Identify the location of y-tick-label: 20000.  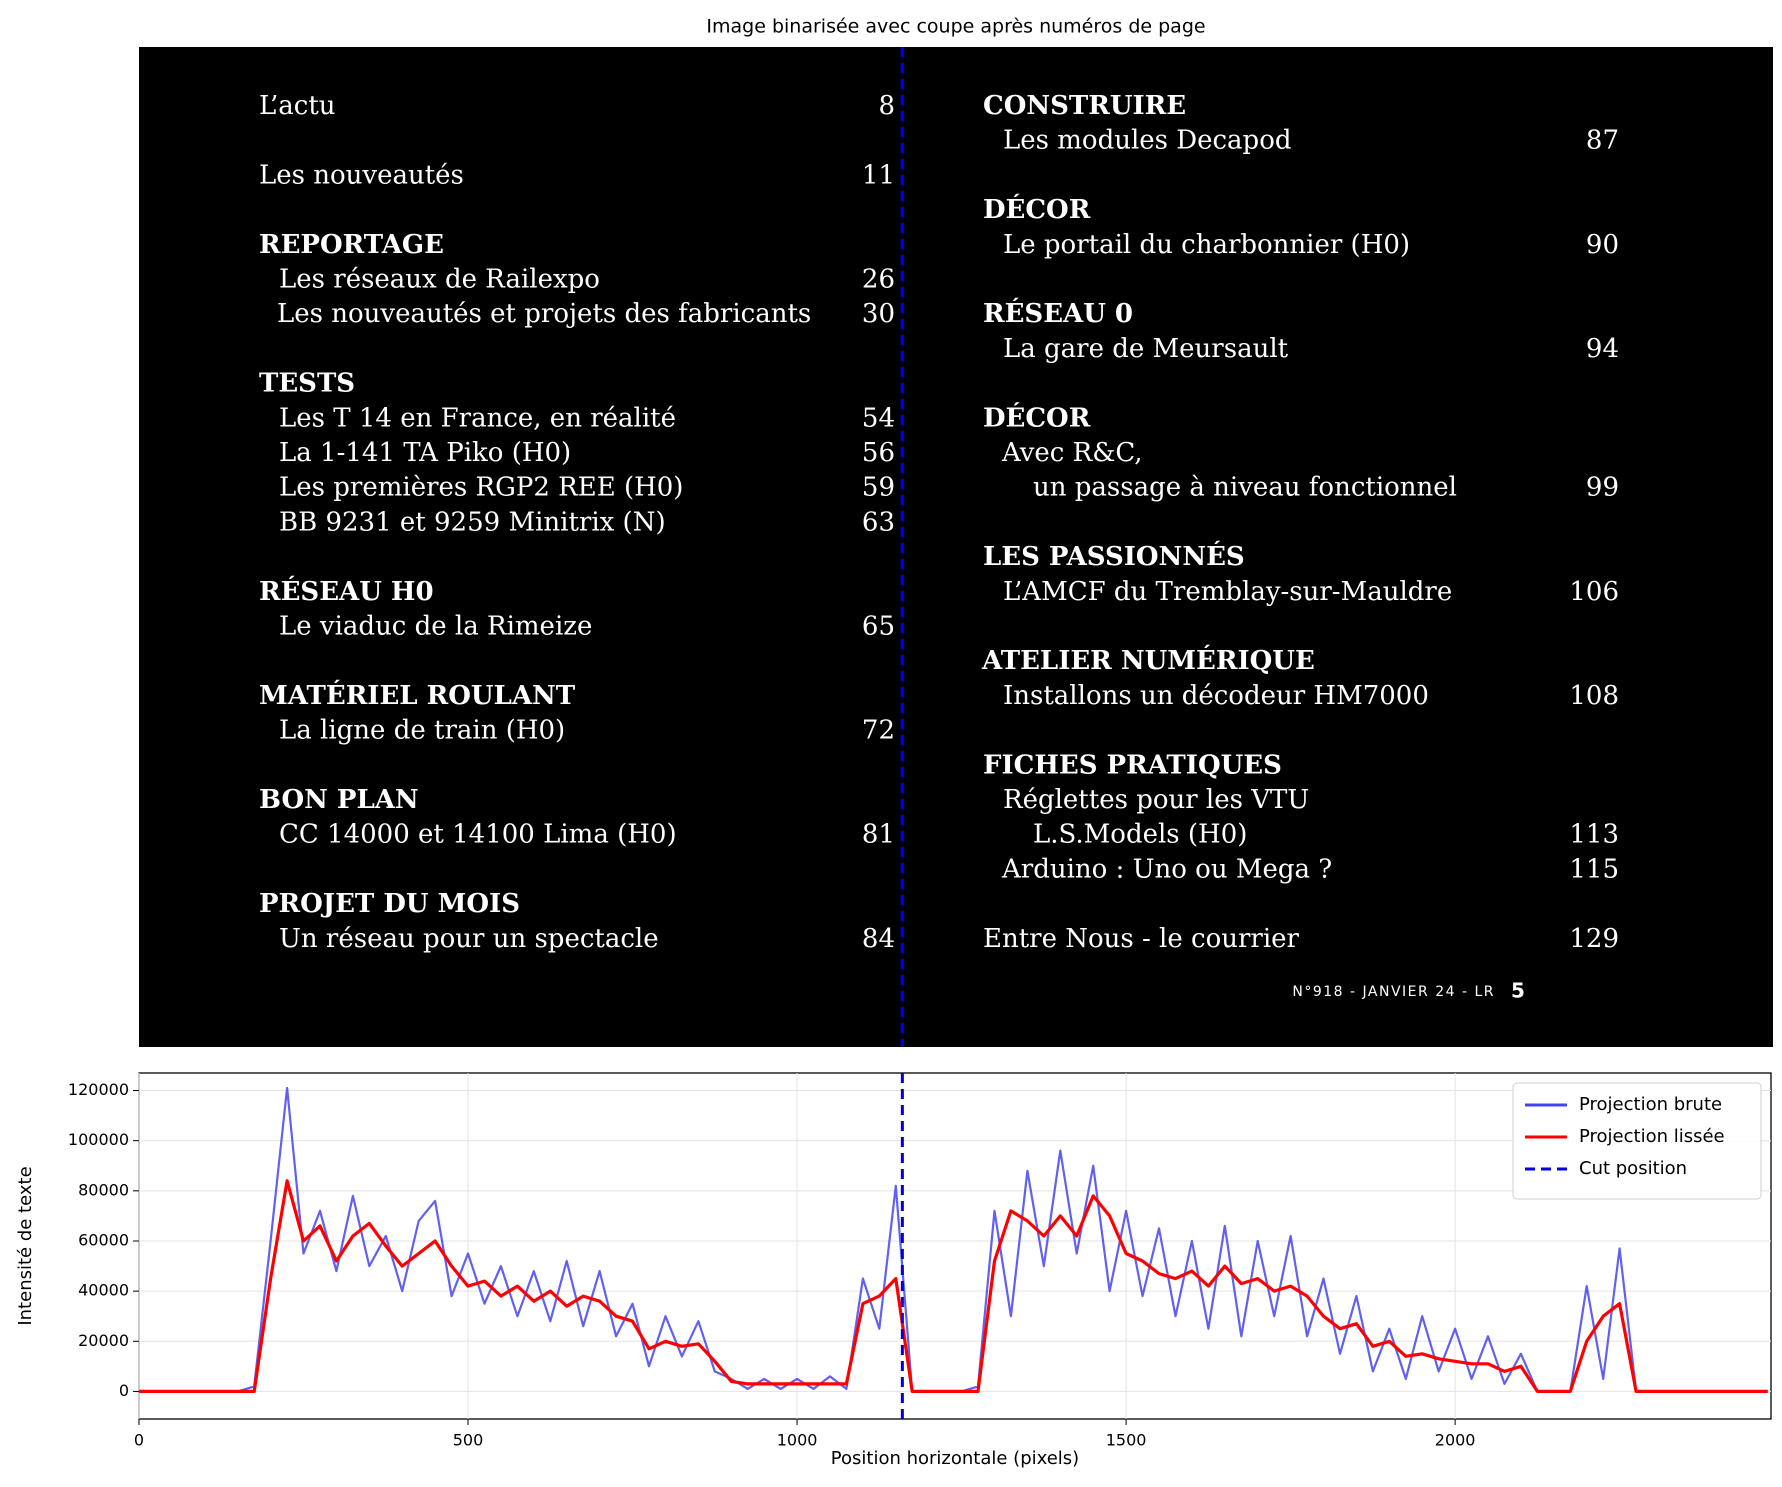
(103, 1340).